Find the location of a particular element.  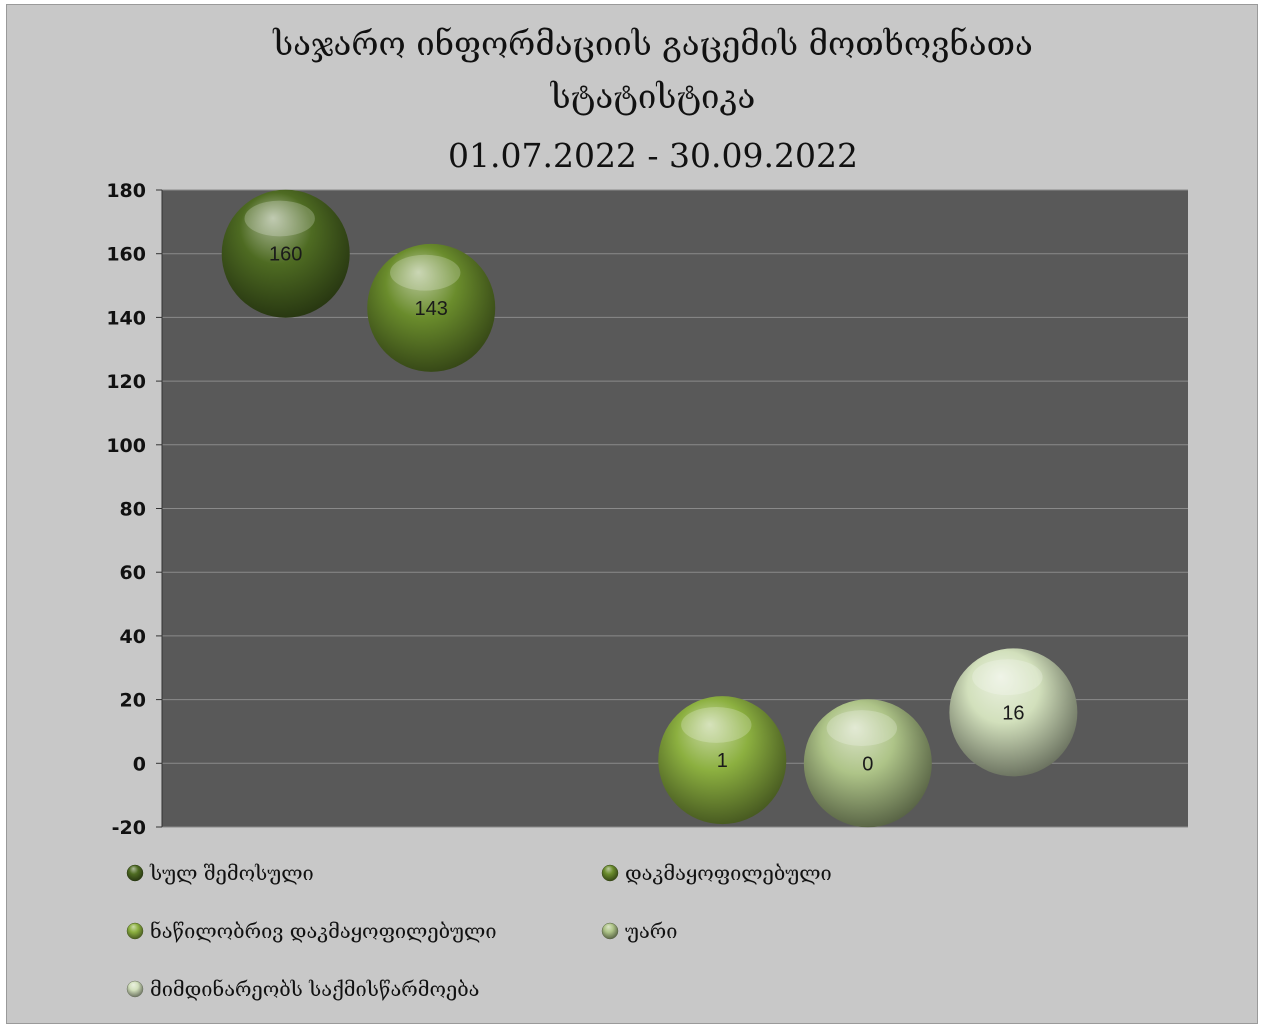

y-tick-label: -20 is located at coordinates (129, 828).